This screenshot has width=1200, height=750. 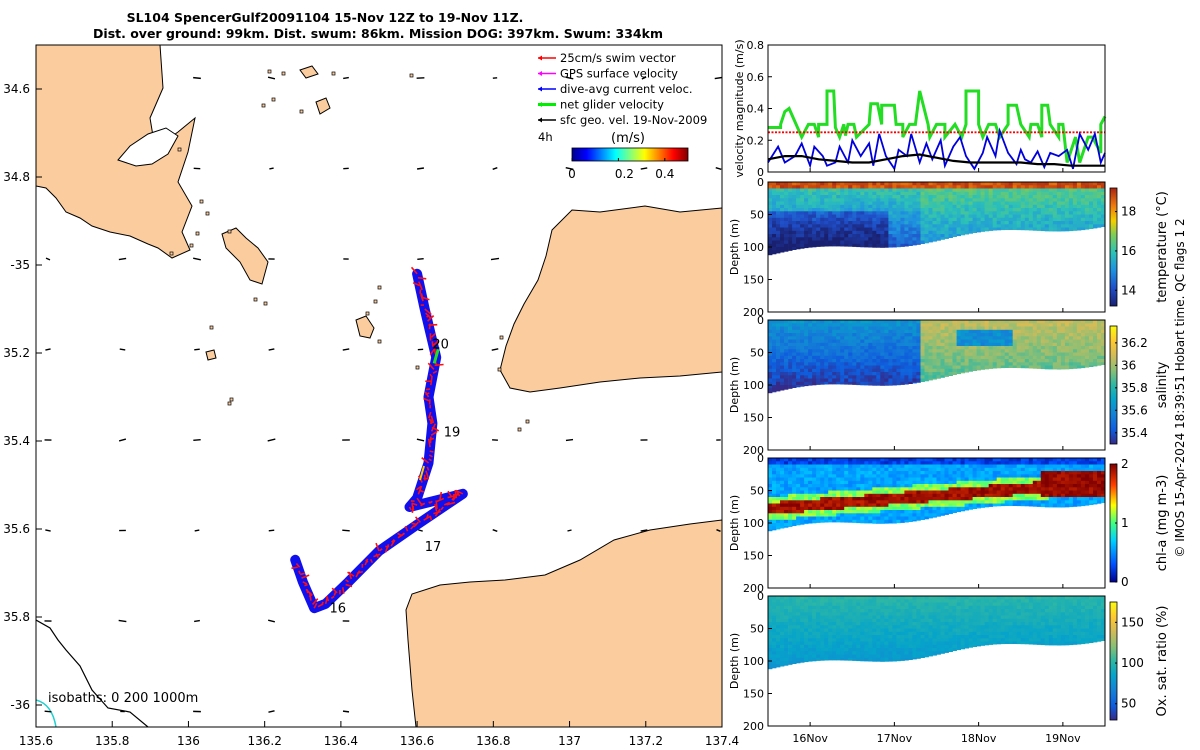 I want to click on velocity-y-tick-label: 0.4, so click(x=756, y=109).